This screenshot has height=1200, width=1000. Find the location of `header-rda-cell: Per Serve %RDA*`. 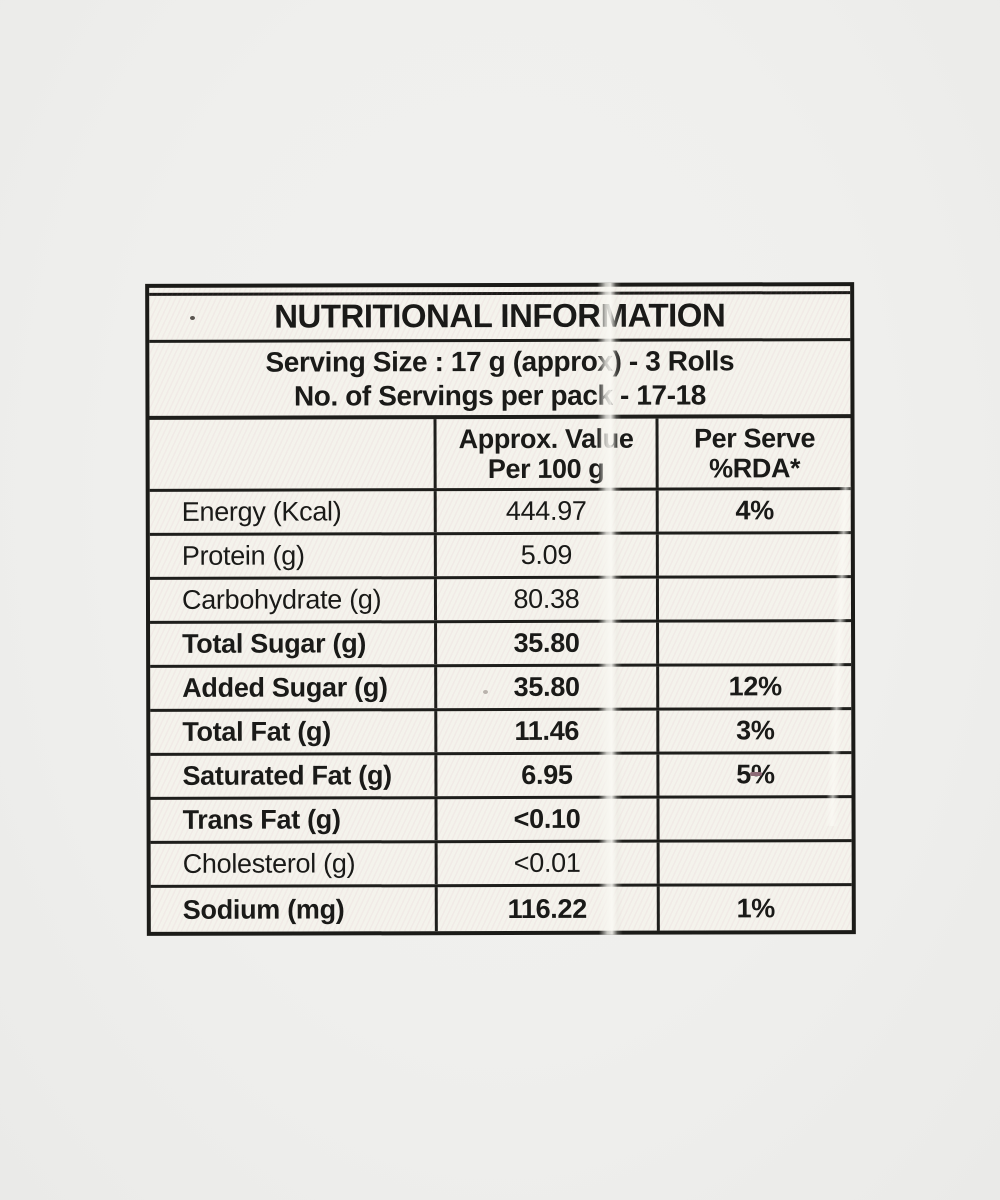

header-rda-cell: Per Serve %RDA* is located at coordinates (753, 453).